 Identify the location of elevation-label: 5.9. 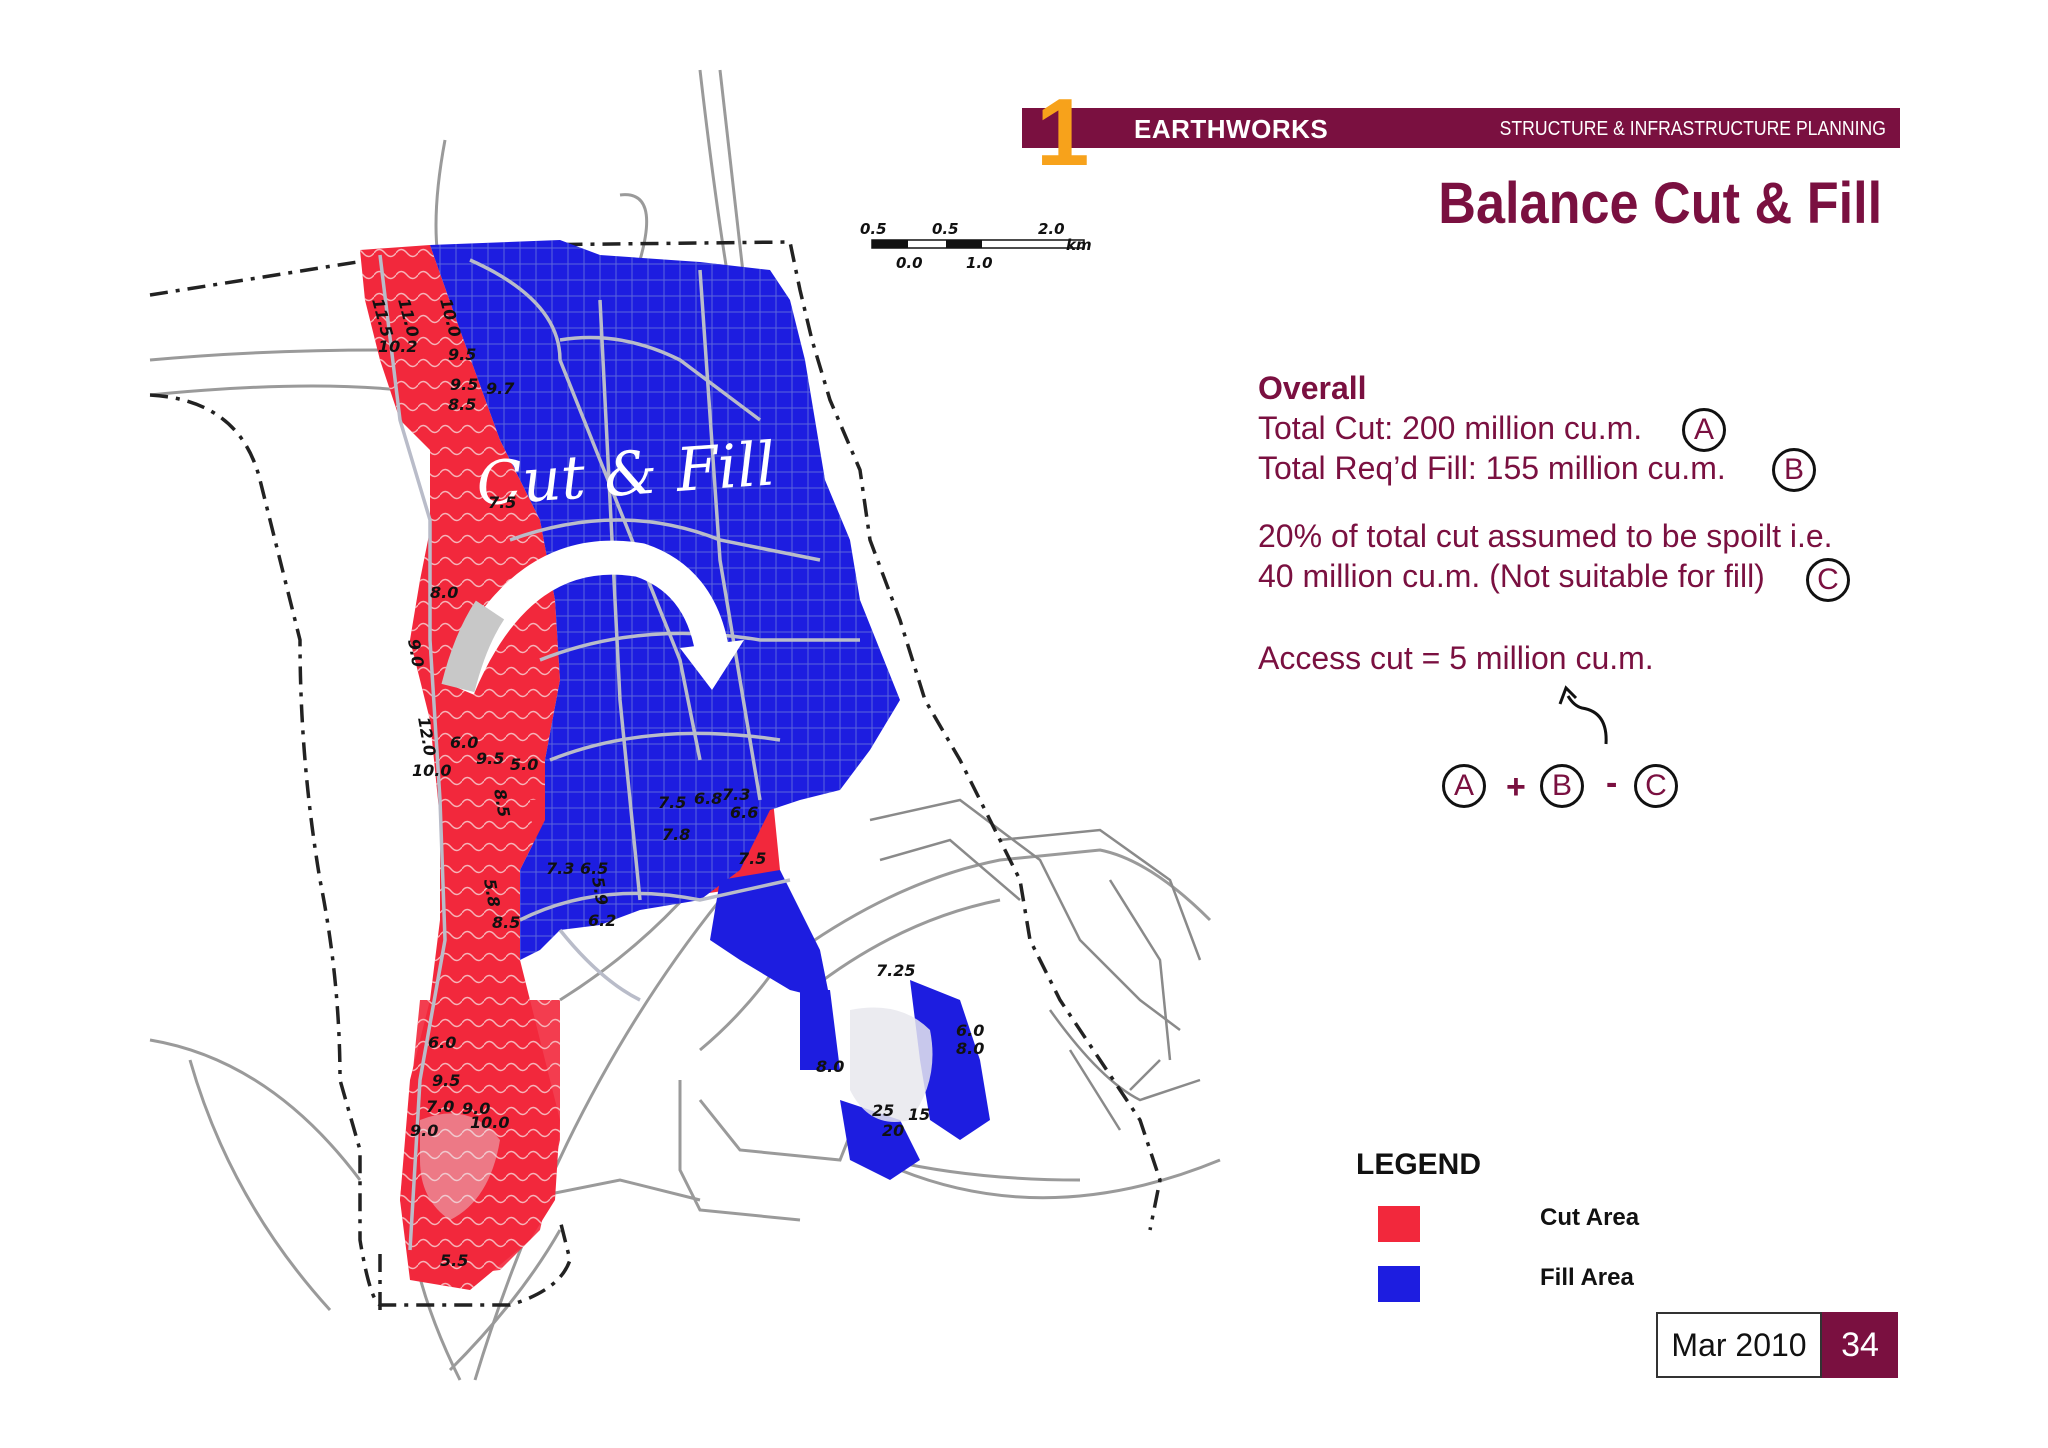
(600, 890).